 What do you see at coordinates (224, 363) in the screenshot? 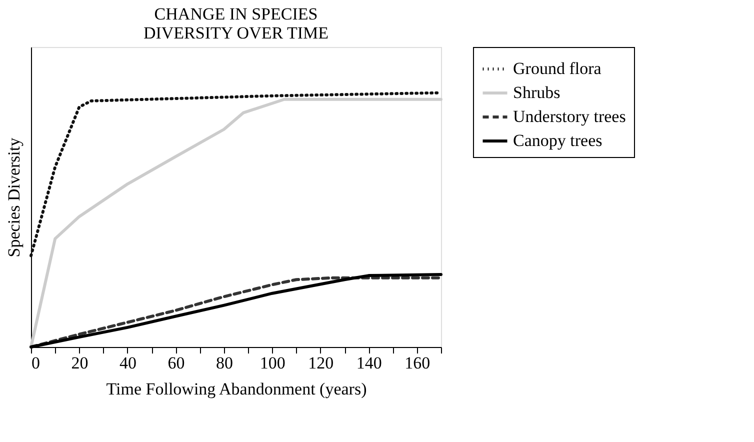
I see `x-tick-label: 80` at bounding box center [224, 363].